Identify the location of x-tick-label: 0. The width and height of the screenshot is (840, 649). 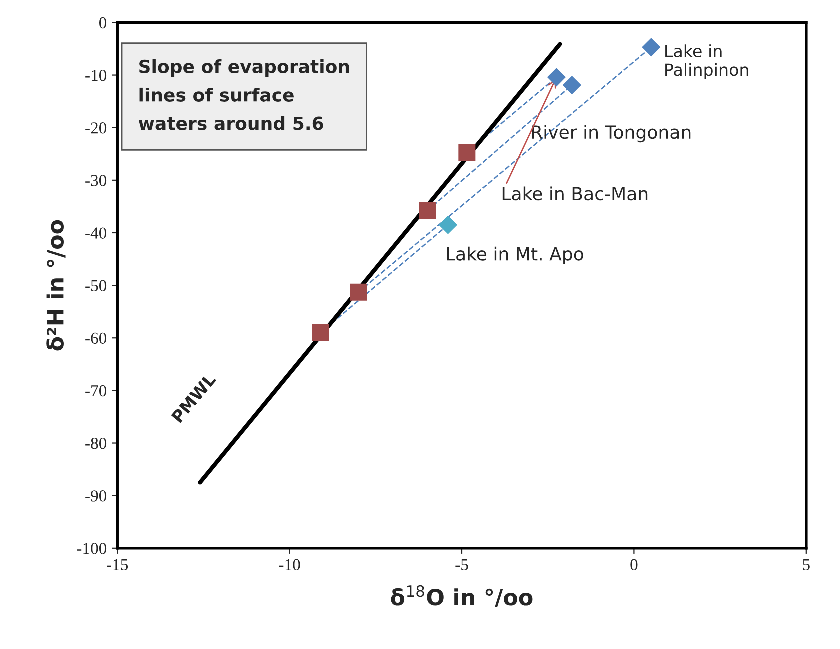
(634, 565).